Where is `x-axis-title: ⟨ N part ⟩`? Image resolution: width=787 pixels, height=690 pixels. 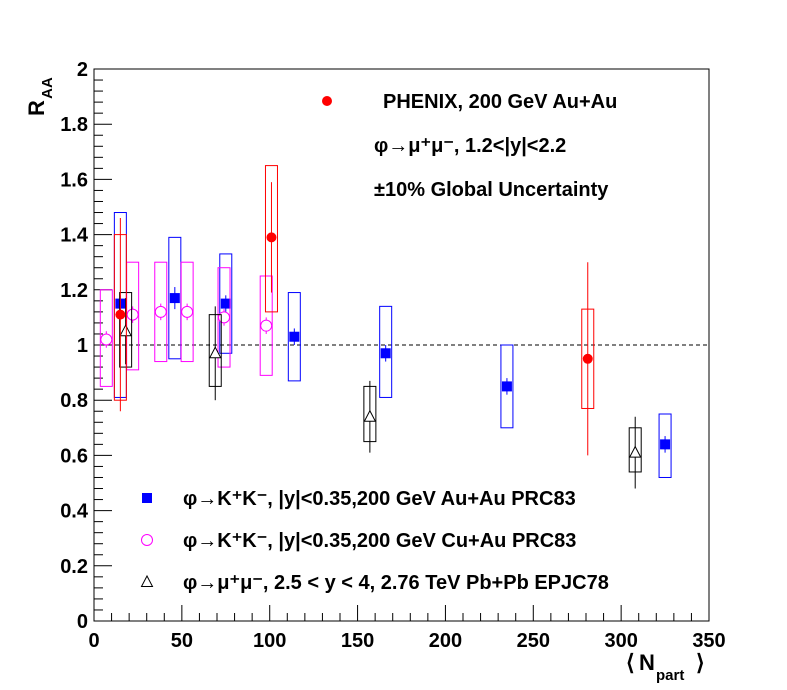 x-axis-title: ⟨ N part ⟩ is located at coordinates (665, 667).